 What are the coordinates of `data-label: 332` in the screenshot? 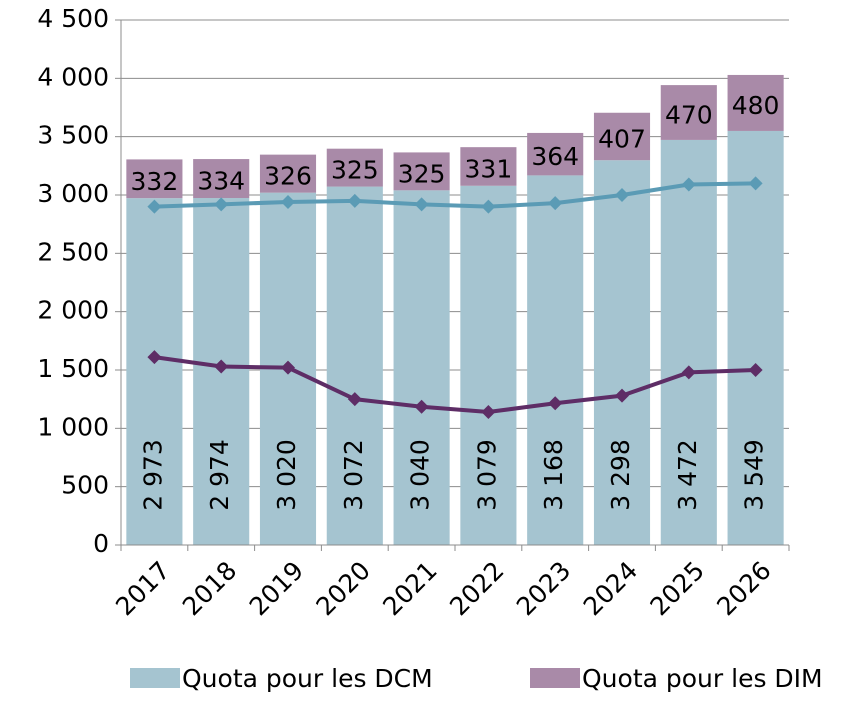 It's located at (155, 181).